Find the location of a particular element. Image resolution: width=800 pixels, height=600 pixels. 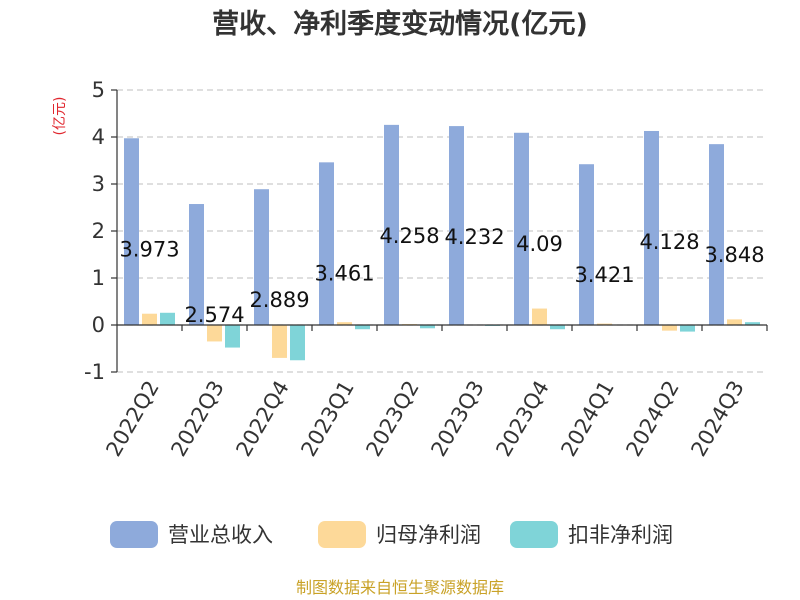

x-tick-label: 2022Q4 is located at coordinates (262, 419).